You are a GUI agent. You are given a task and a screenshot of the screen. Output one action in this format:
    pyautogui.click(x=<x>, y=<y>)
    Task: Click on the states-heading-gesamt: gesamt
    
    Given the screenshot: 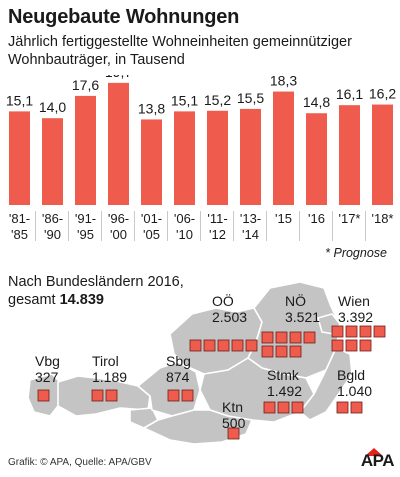 What is the action you would take?
    pyautogui.click(x=32, y=300)
    